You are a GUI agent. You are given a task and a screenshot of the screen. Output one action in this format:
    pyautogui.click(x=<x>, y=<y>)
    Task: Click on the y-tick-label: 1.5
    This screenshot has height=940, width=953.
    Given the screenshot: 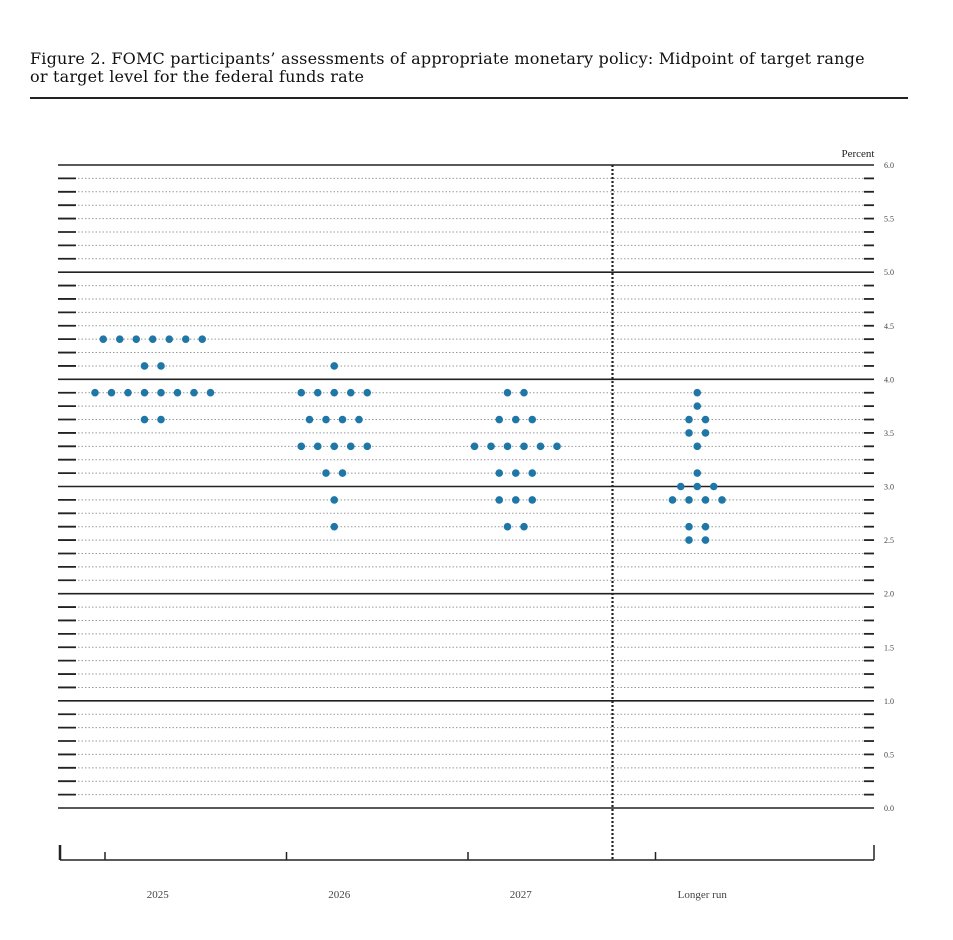 What is the action you would take?
    pyautogui.click(x=889, y=647)
    